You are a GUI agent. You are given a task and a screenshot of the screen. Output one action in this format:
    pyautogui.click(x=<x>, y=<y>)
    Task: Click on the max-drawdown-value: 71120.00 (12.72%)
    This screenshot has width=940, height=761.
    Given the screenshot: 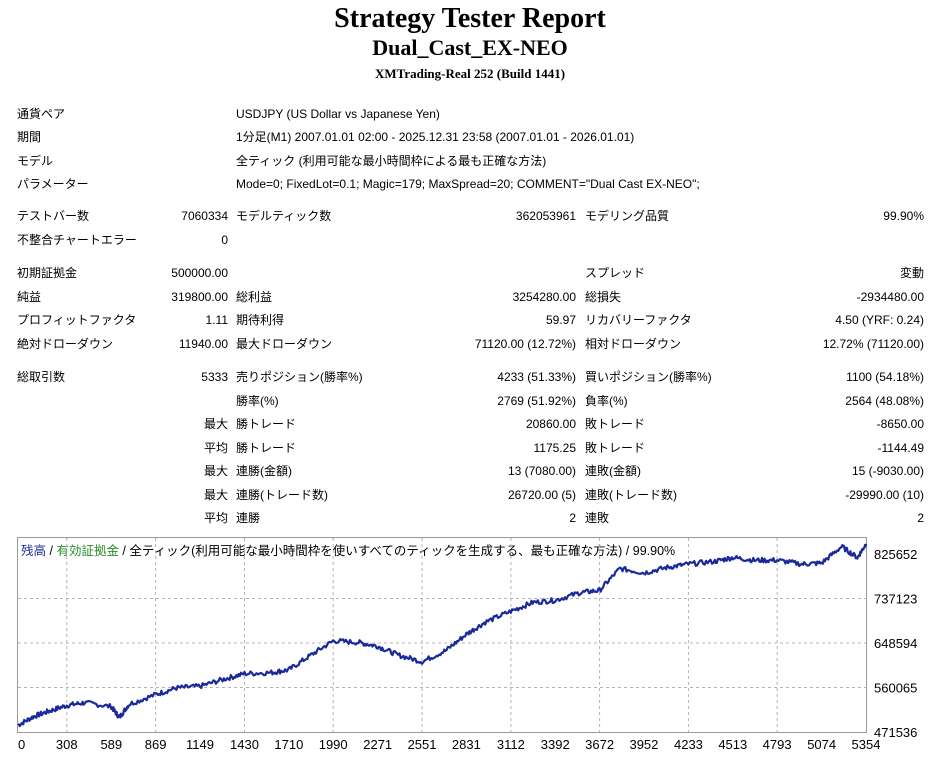 What is the action you would take?
    pyautogui.click(x=525, y=344)
    